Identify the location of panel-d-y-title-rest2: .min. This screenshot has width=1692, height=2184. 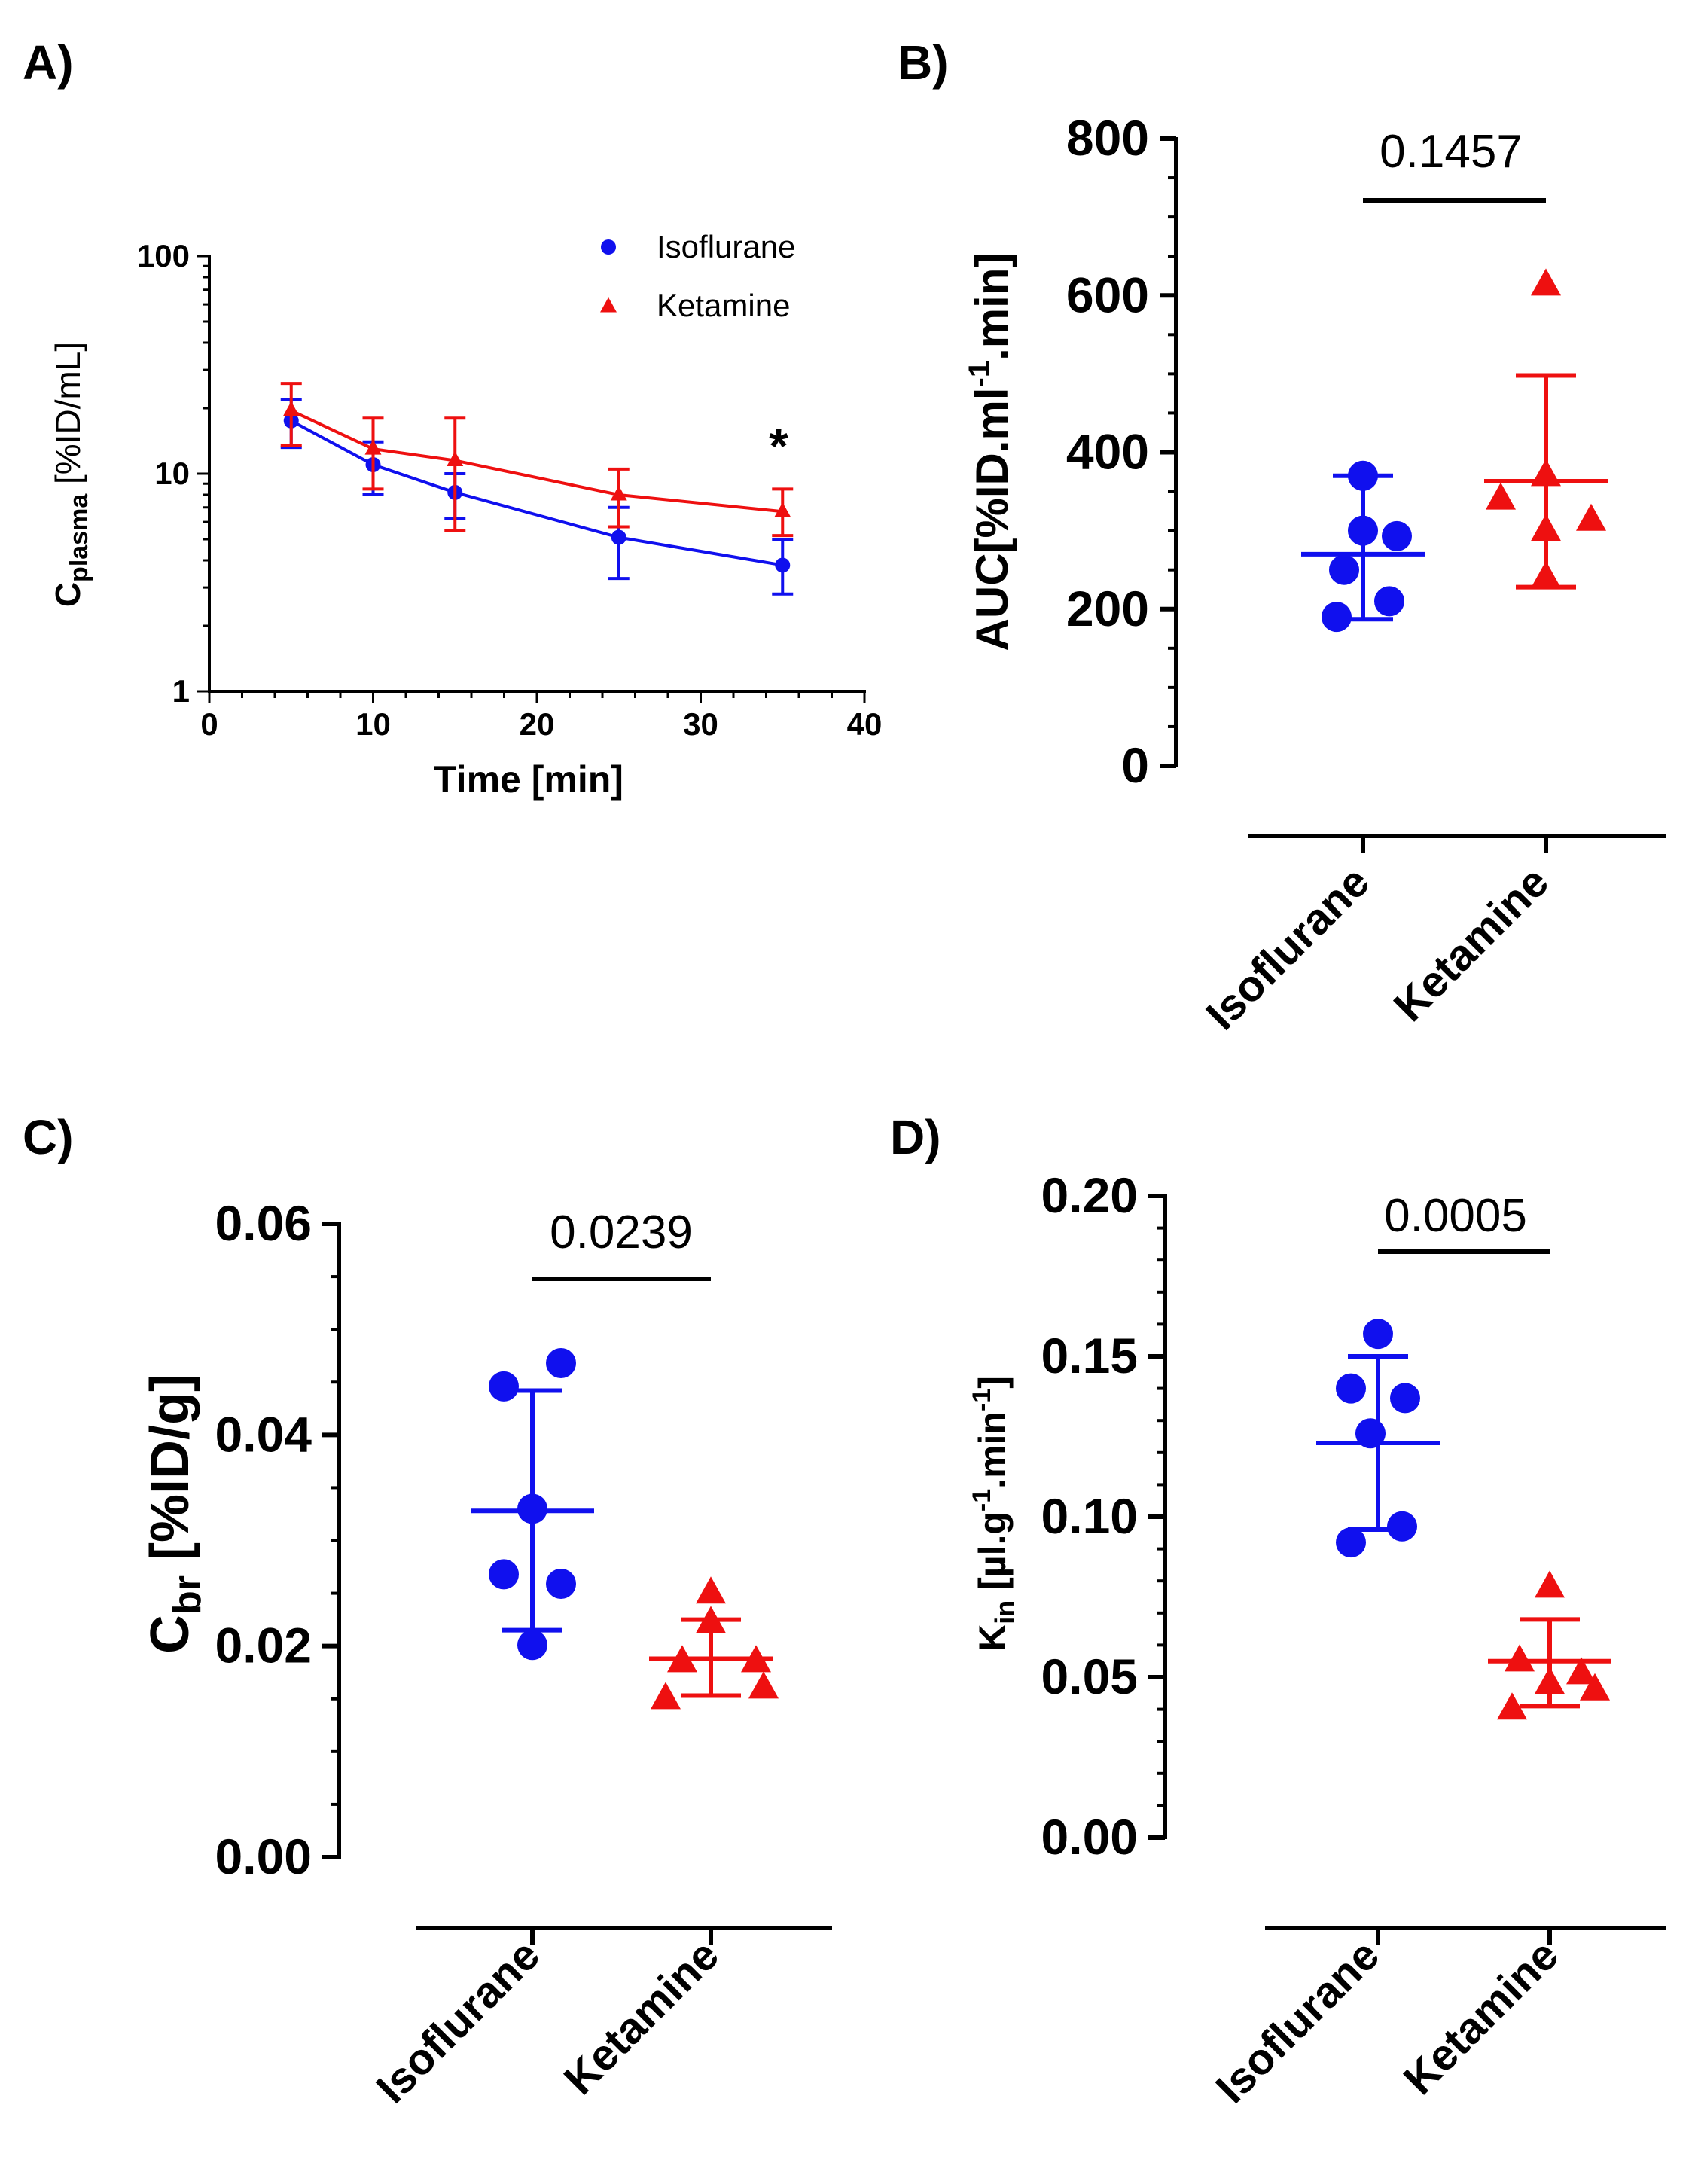
(992, 1450).